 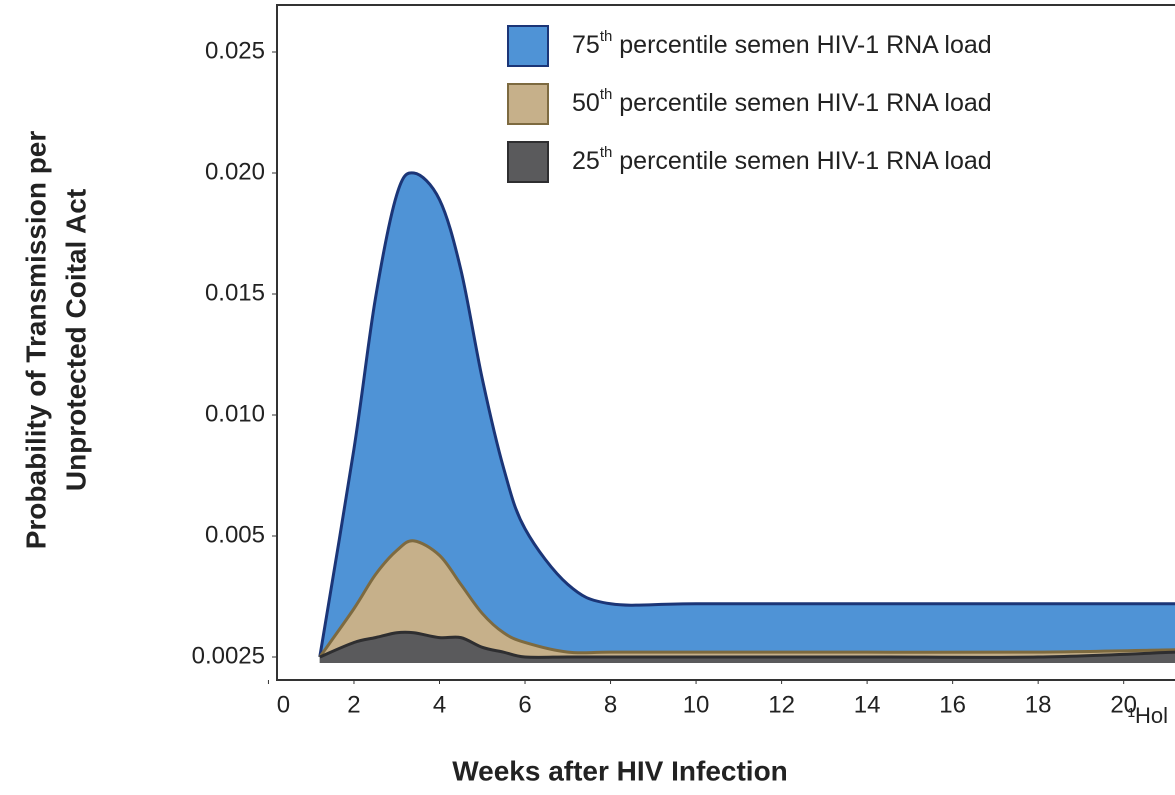 What do you see at coordinates (235, 50) in the screenshot?
I see `y-tick-label: 0.025` at bounding box center [235, 50].